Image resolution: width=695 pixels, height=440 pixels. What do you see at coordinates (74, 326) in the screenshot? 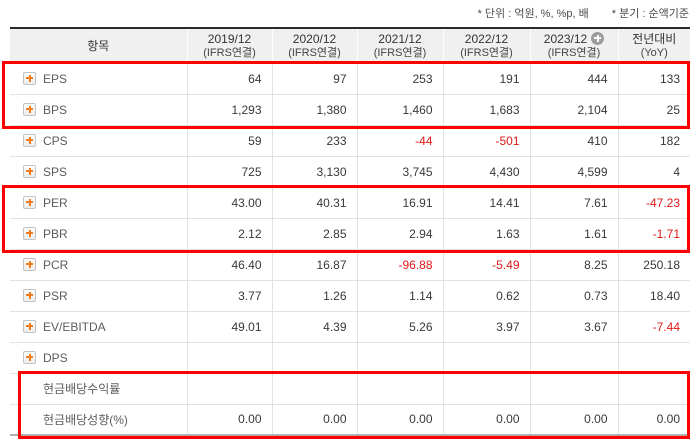
I see `row-label: EV/EBITDA` at bounding box center [74, 326].